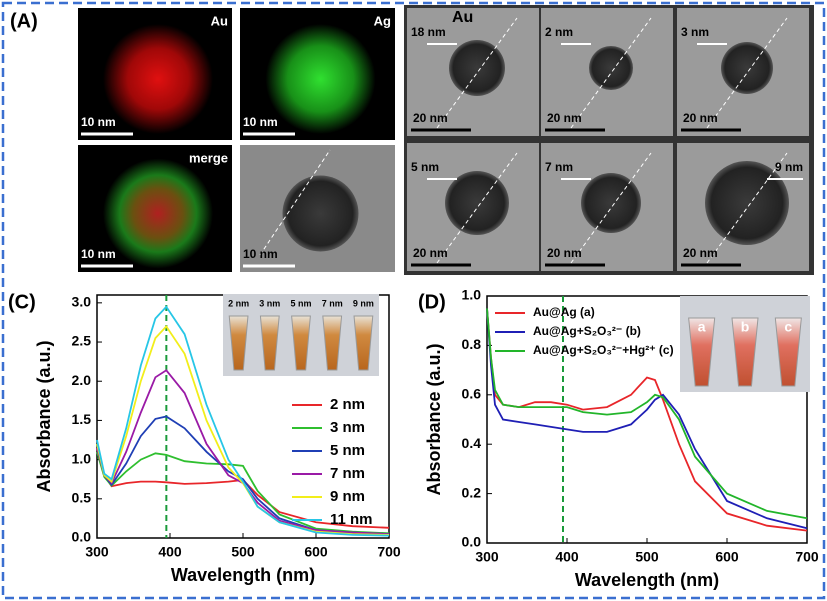 The height and width of the screenshot is (601, 827). I want to click on size-label: 3 nm, so click(695, 32).